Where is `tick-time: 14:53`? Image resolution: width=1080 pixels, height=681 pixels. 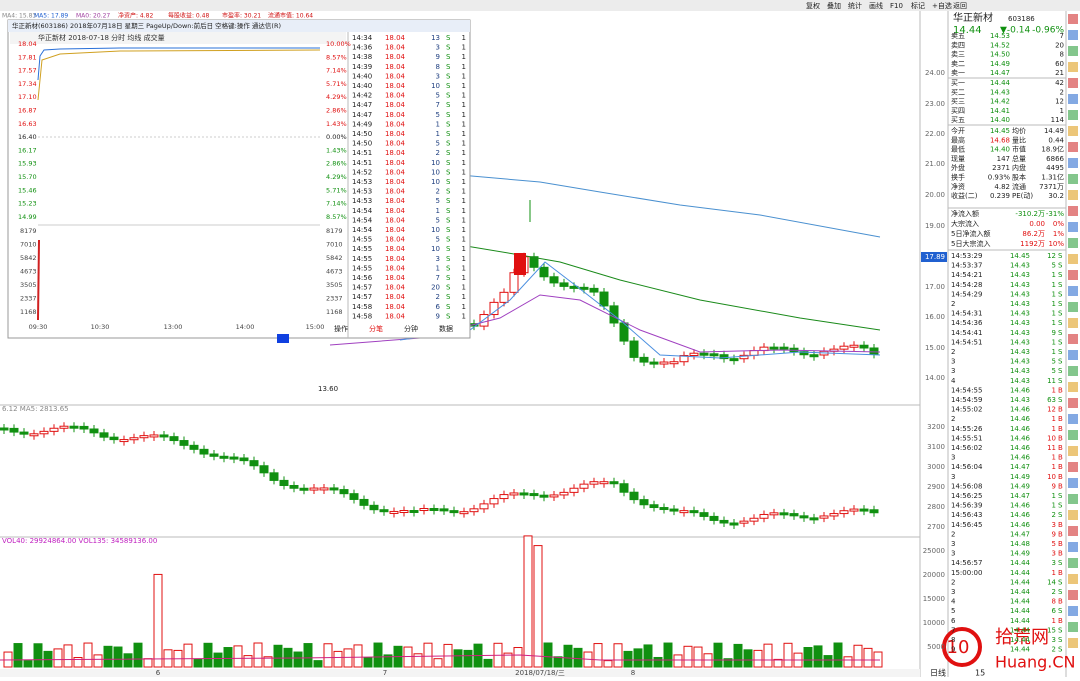
tick-time: 14:53 is located at coordinates (362, 182).